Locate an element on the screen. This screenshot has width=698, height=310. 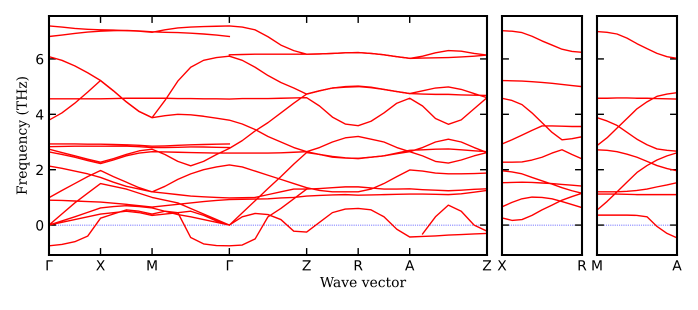
y-tick-label: 6 is located at coordinates (40, 59).